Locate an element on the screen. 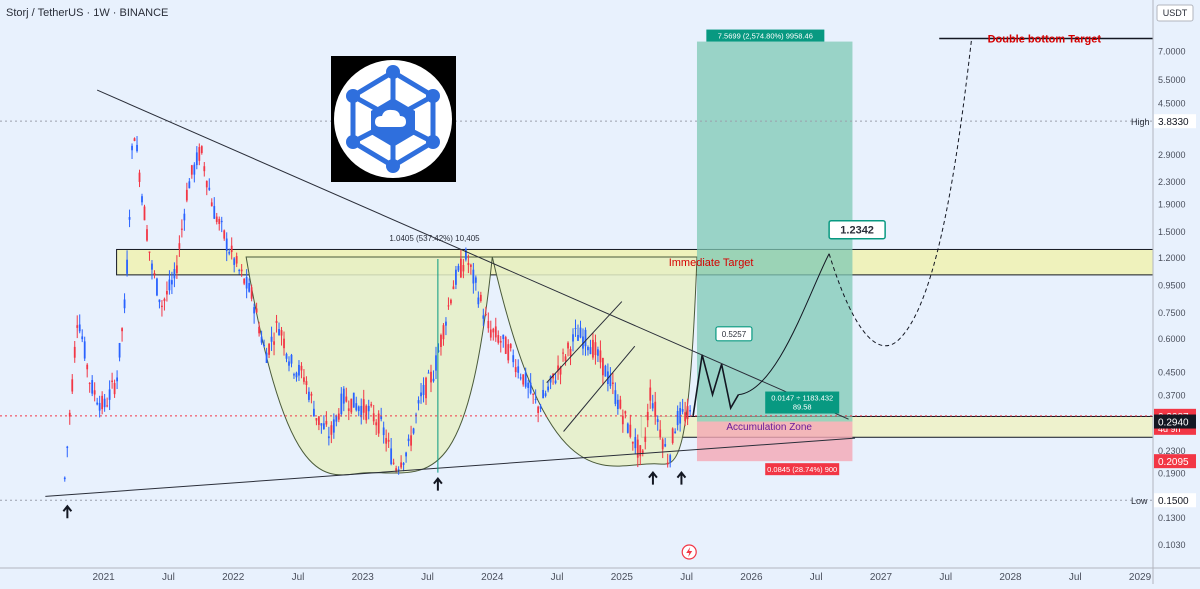 The width and height of the screenshot is (1200, 589). price-badge-text: 1.2342 is located at coordinates (857, 231).